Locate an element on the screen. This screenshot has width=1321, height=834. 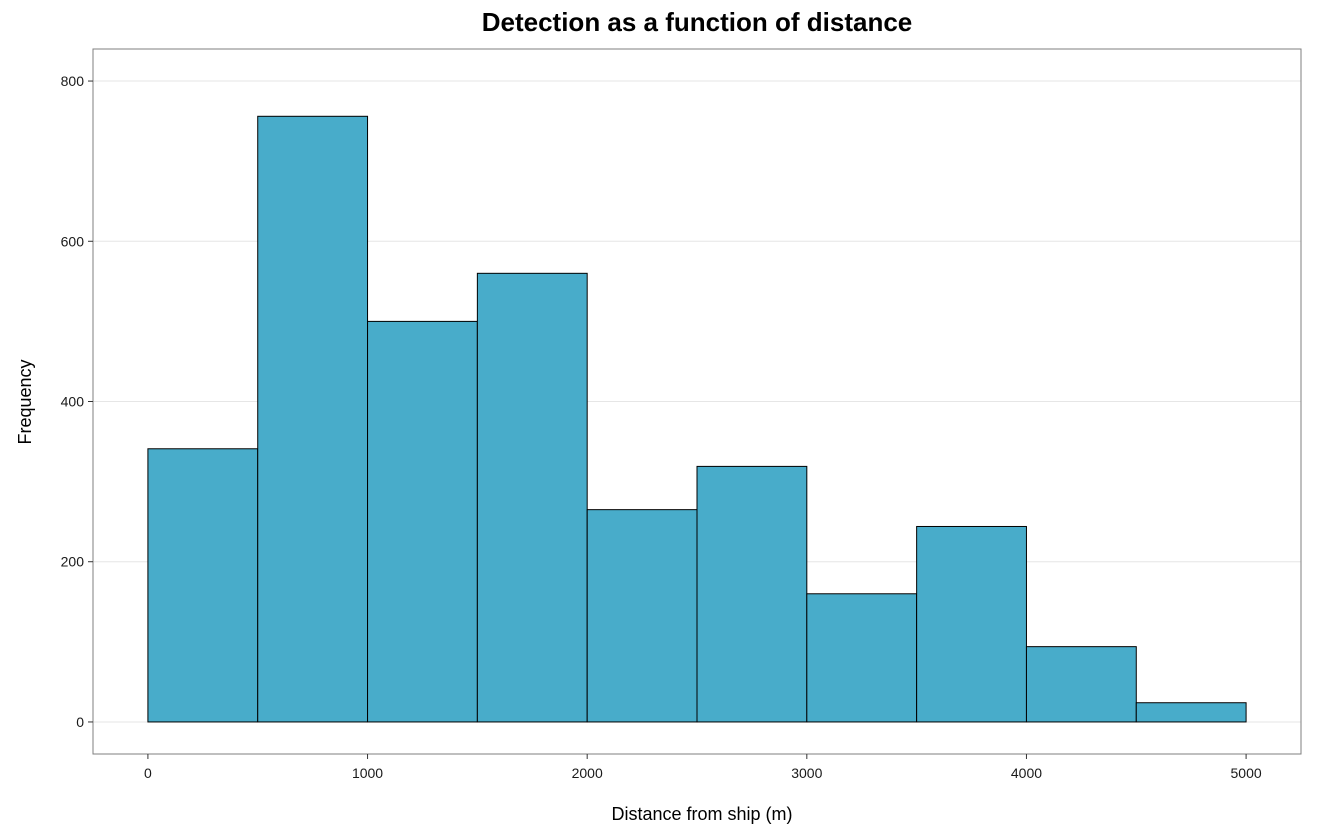
x-tick-label-1000: 1000 is located at coordinates (367, 773).